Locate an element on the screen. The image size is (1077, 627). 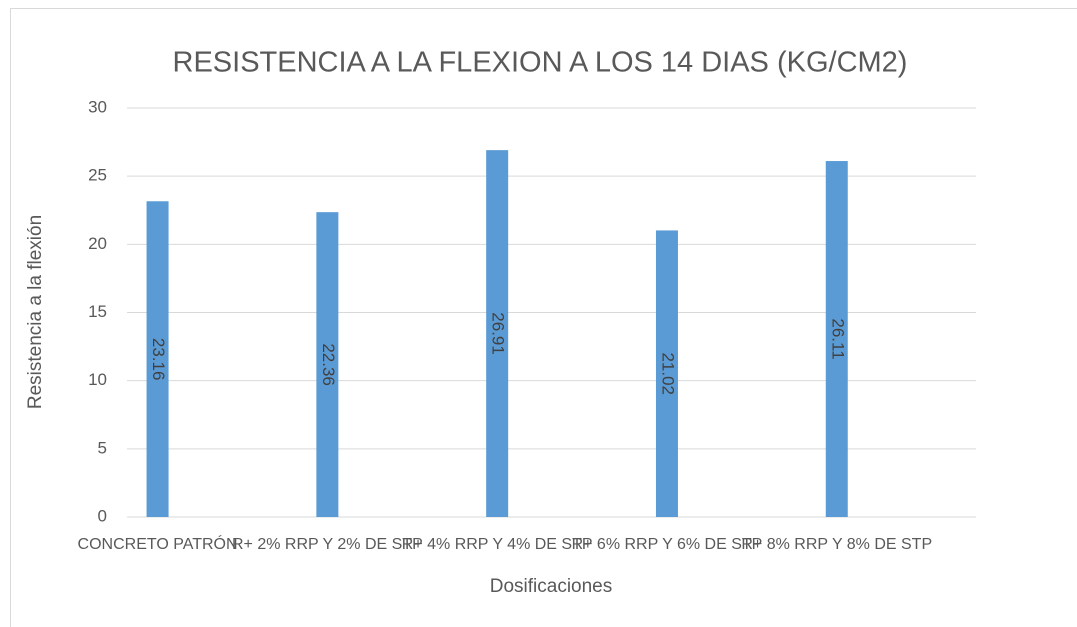
y-axis-title: Resistencia a la flexión is located at coordinates (35, 312).